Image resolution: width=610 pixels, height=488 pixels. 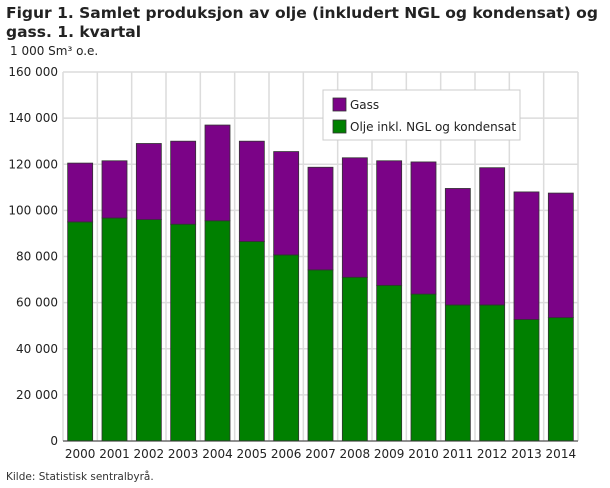 I want to click on y-tick-label: 60 000, so click(x=37, y=303).